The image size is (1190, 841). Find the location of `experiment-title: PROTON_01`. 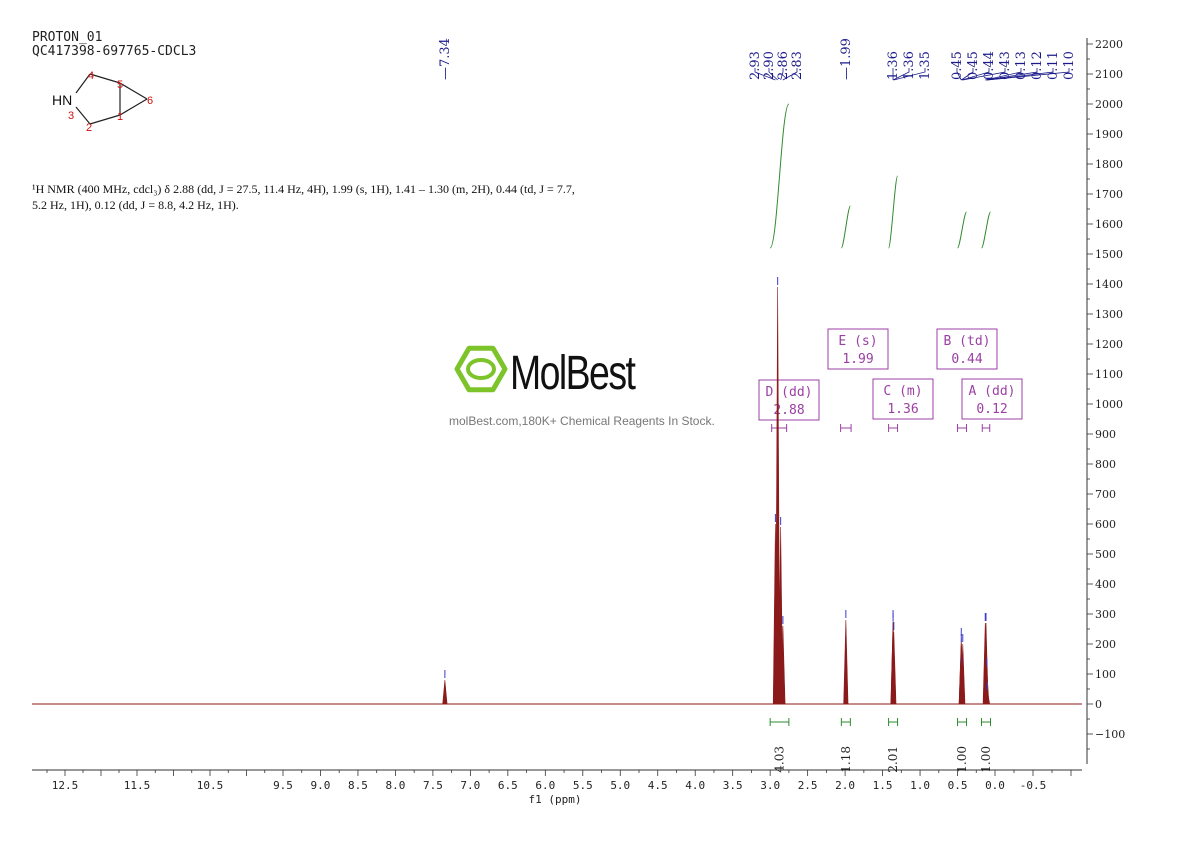

experiment-title: PROTON_01 is located at coordinates (67, 37).